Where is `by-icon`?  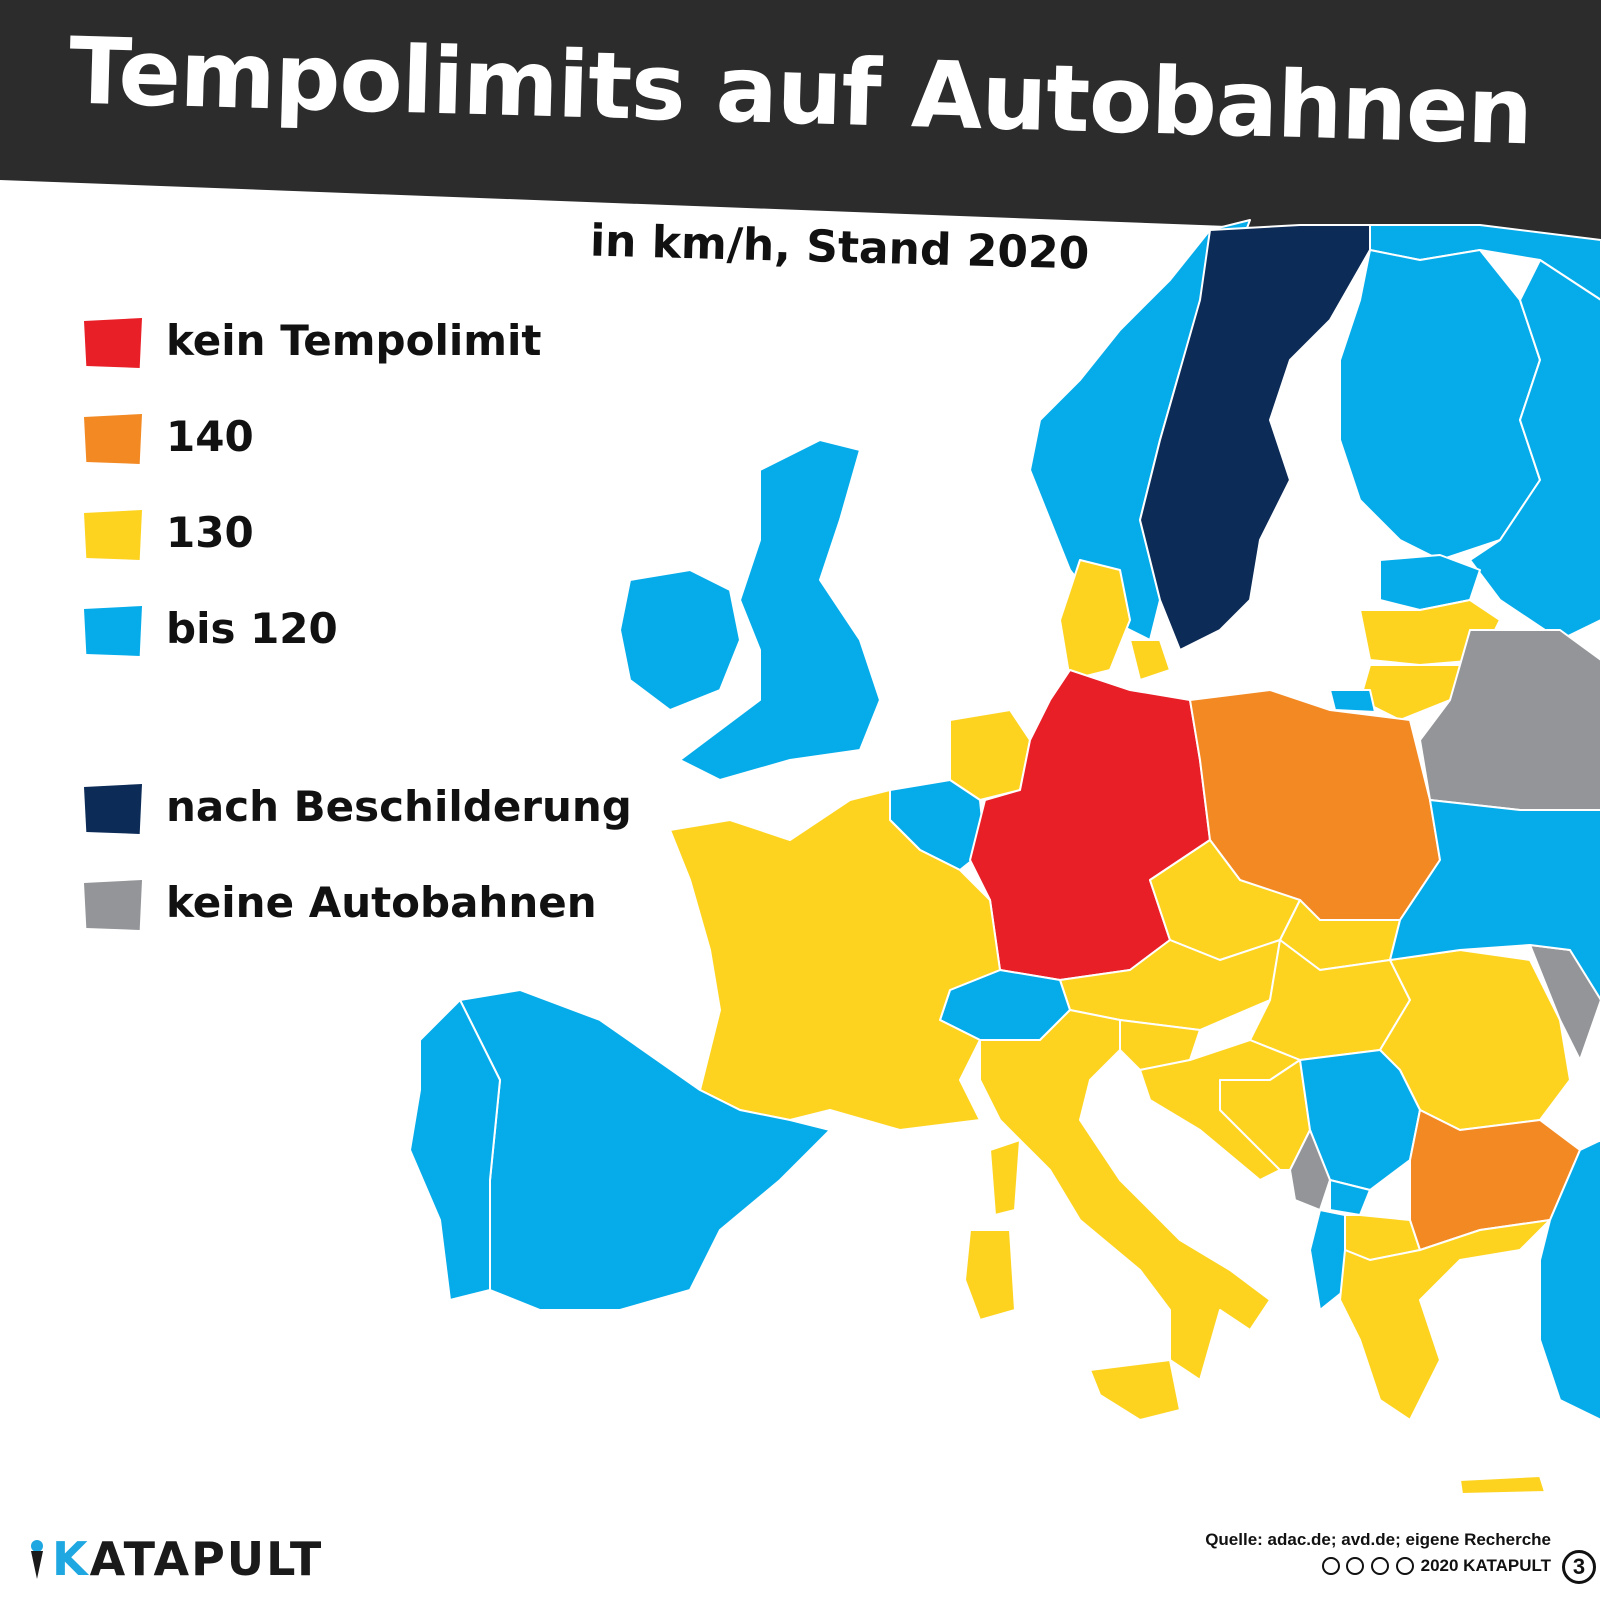 by-icon is located at coordinates (1355, 1566).